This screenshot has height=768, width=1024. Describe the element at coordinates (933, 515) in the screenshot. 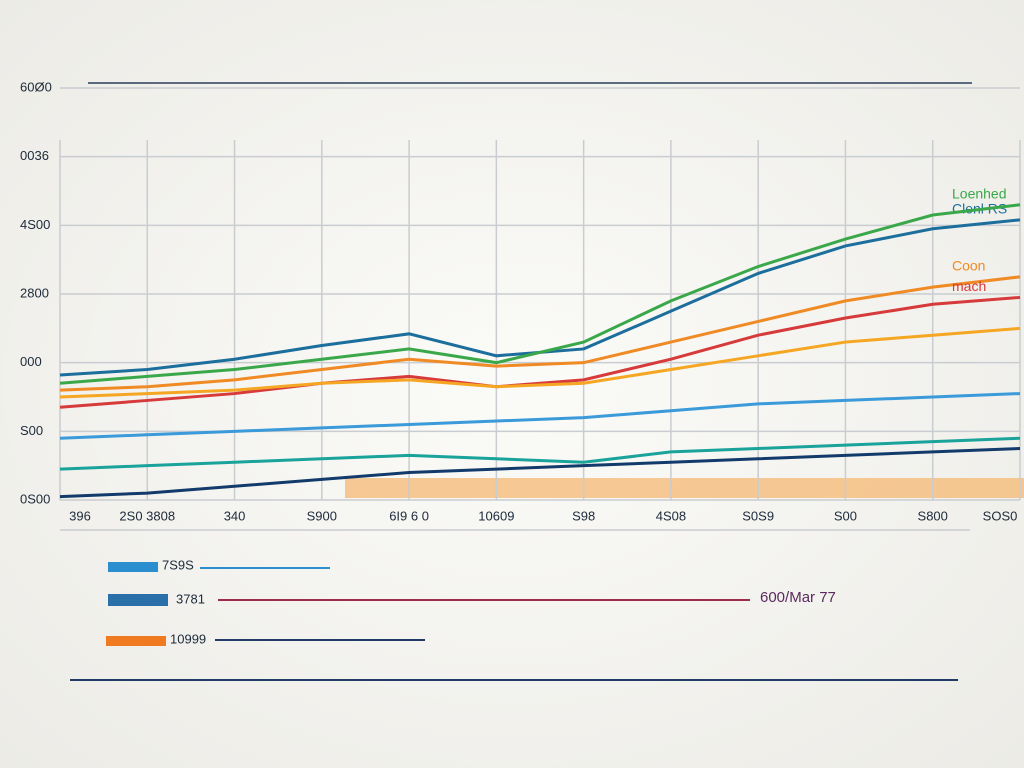

I see `x-tick-label: S800` at that location.